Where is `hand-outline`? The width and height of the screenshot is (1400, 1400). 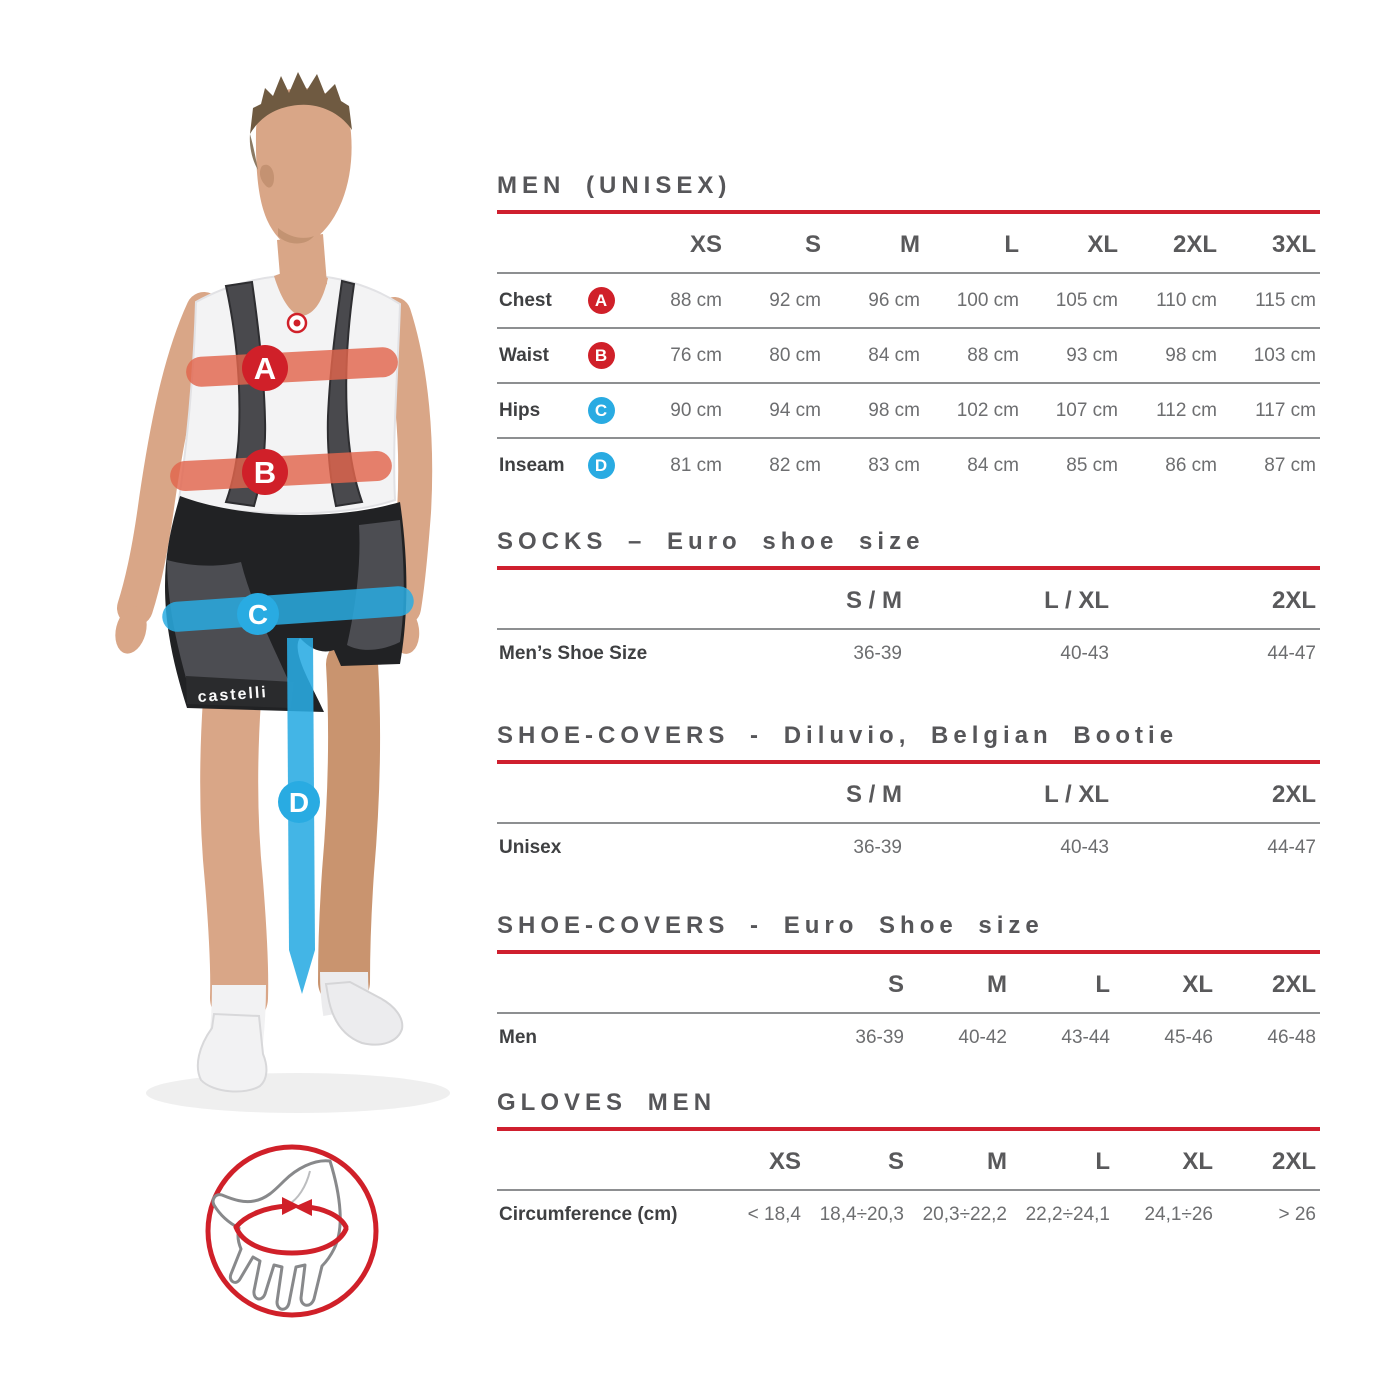 hand-outline is located at coordinates (276, 1235).